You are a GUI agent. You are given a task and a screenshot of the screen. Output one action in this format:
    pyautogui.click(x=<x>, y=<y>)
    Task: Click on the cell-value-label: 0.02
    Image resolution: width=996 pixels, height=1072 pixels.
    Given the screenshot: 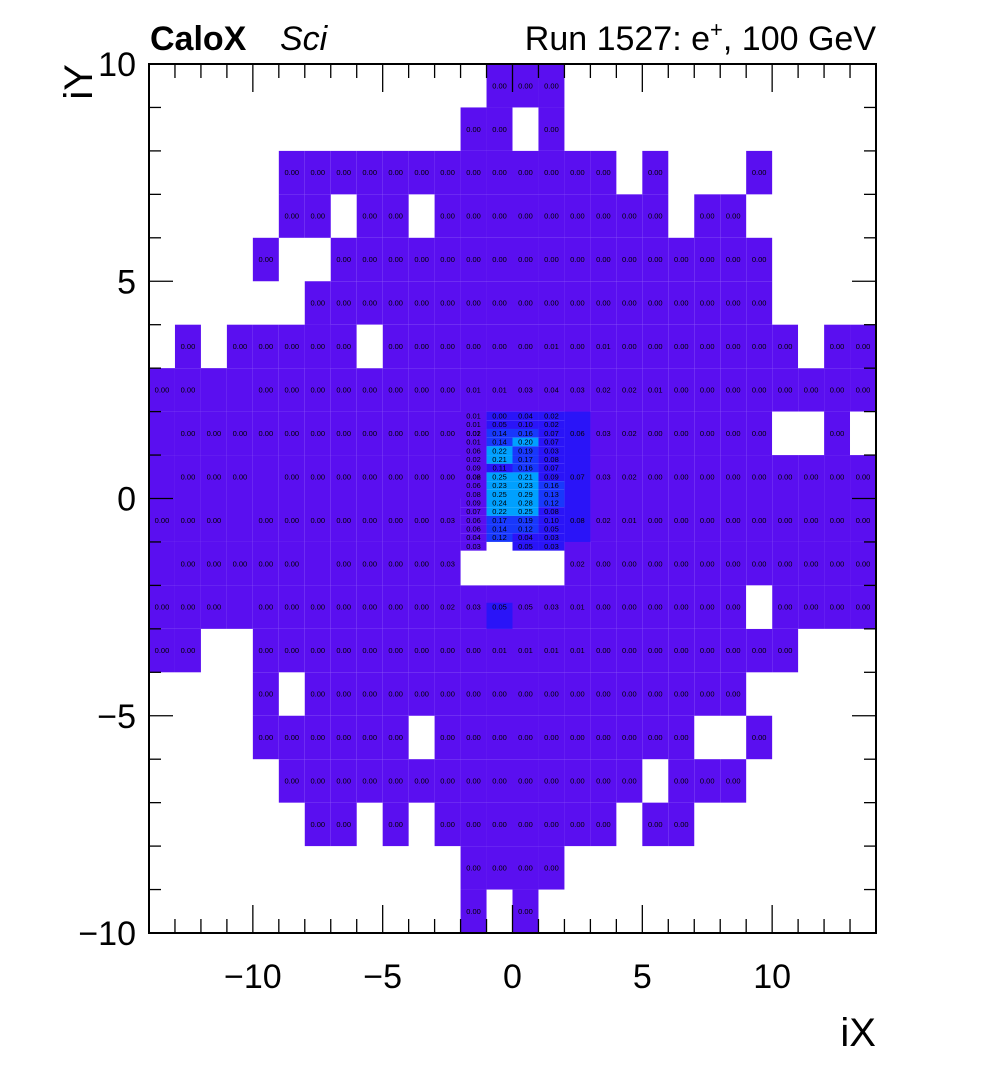 What is the action you would take?
    pyautogui.click(x=629, y=433)
    